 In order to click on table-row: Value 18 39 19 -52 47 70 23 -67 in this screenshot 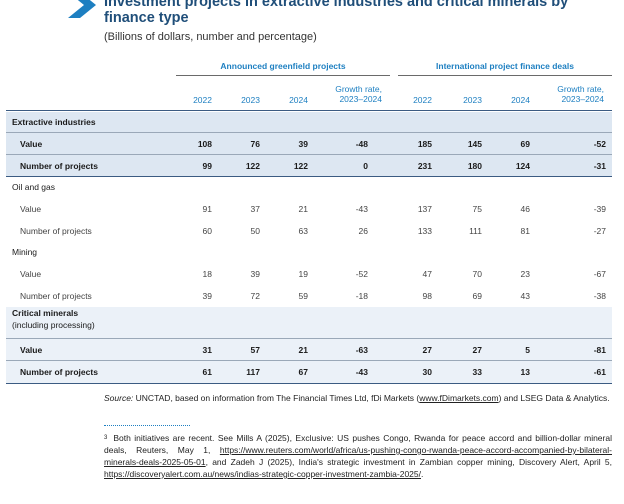, I will do `click(309, 274)`.